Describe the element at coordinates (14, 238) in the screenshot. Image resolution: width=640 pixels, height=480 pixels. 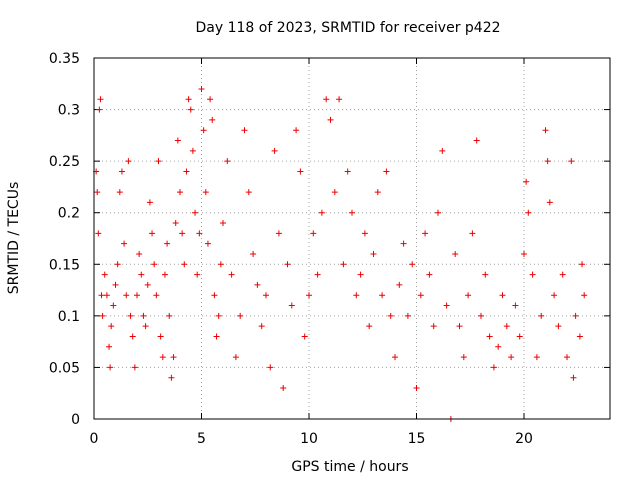
I see `y-axis-label: SRMTID / TECUs` at that location.